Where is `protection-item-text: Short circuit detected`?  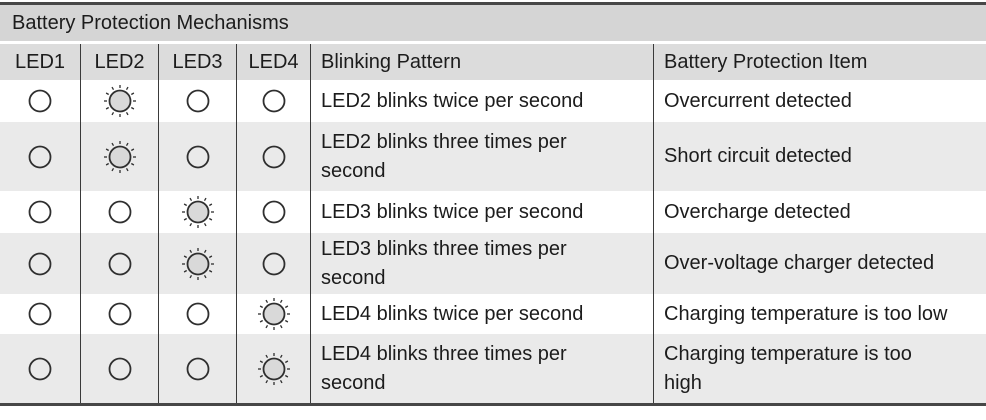
protection-item-text: Short circuit detected is located at coordinates (758, 156).